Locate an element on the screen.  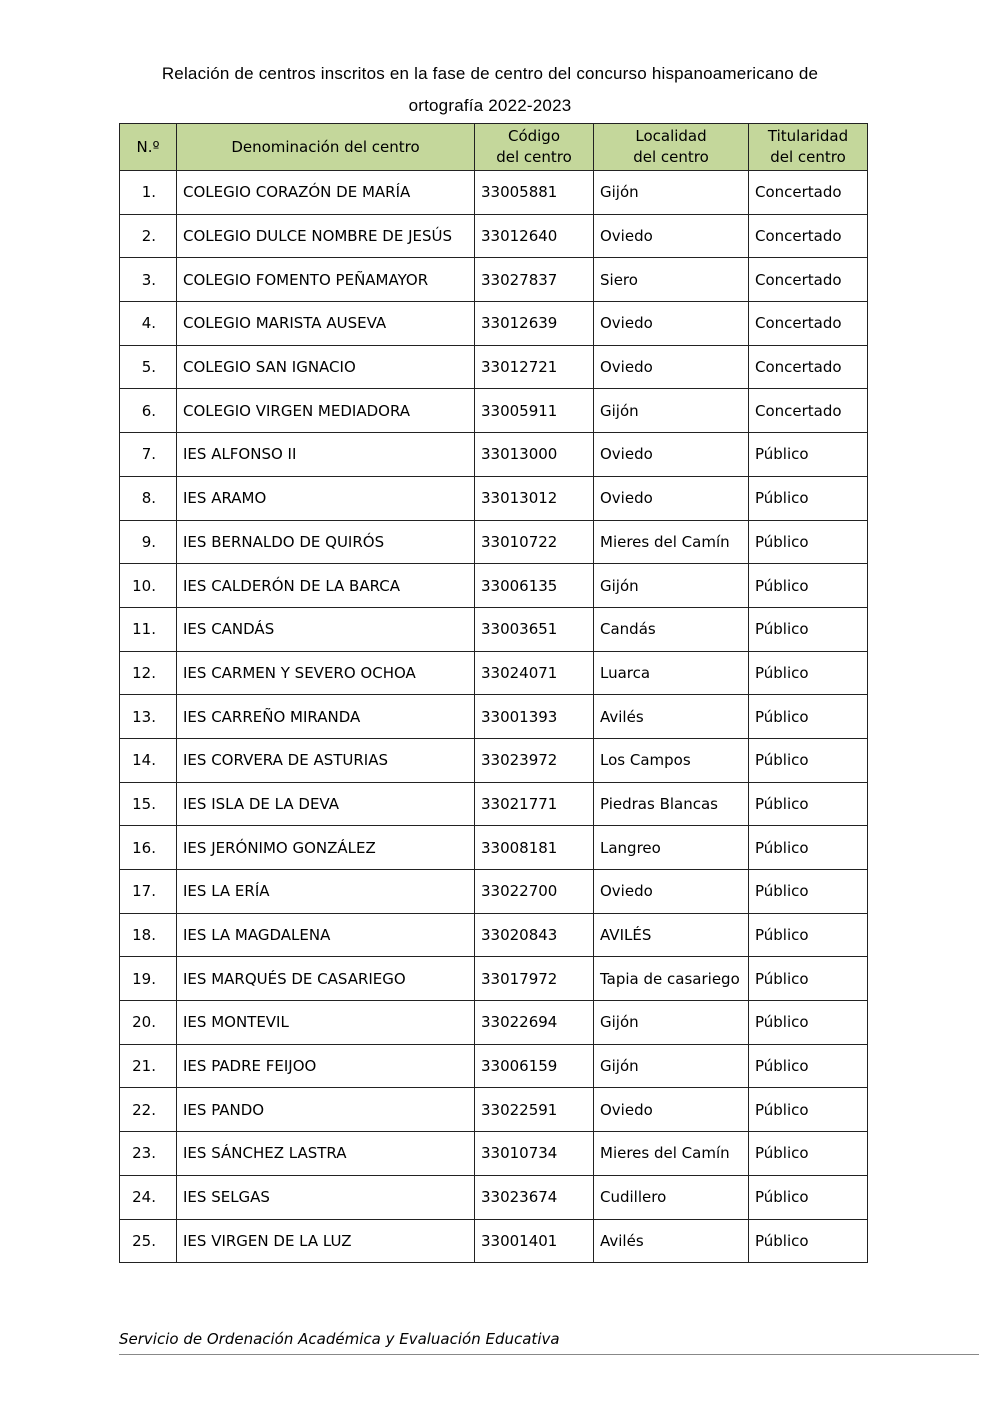
table-cell: COLEGIO VIRGEN MEDIADORA is located at coordinates (325, 411).